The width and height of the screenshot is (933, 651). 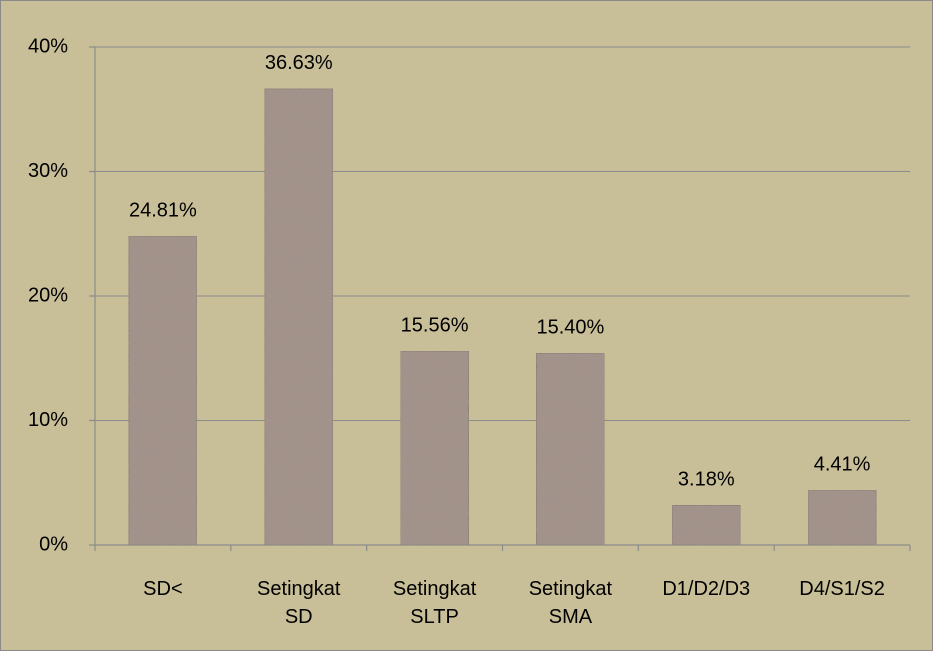 I want to click on x-tick-label: Setingkat SMA, so click(x=571, y=603).